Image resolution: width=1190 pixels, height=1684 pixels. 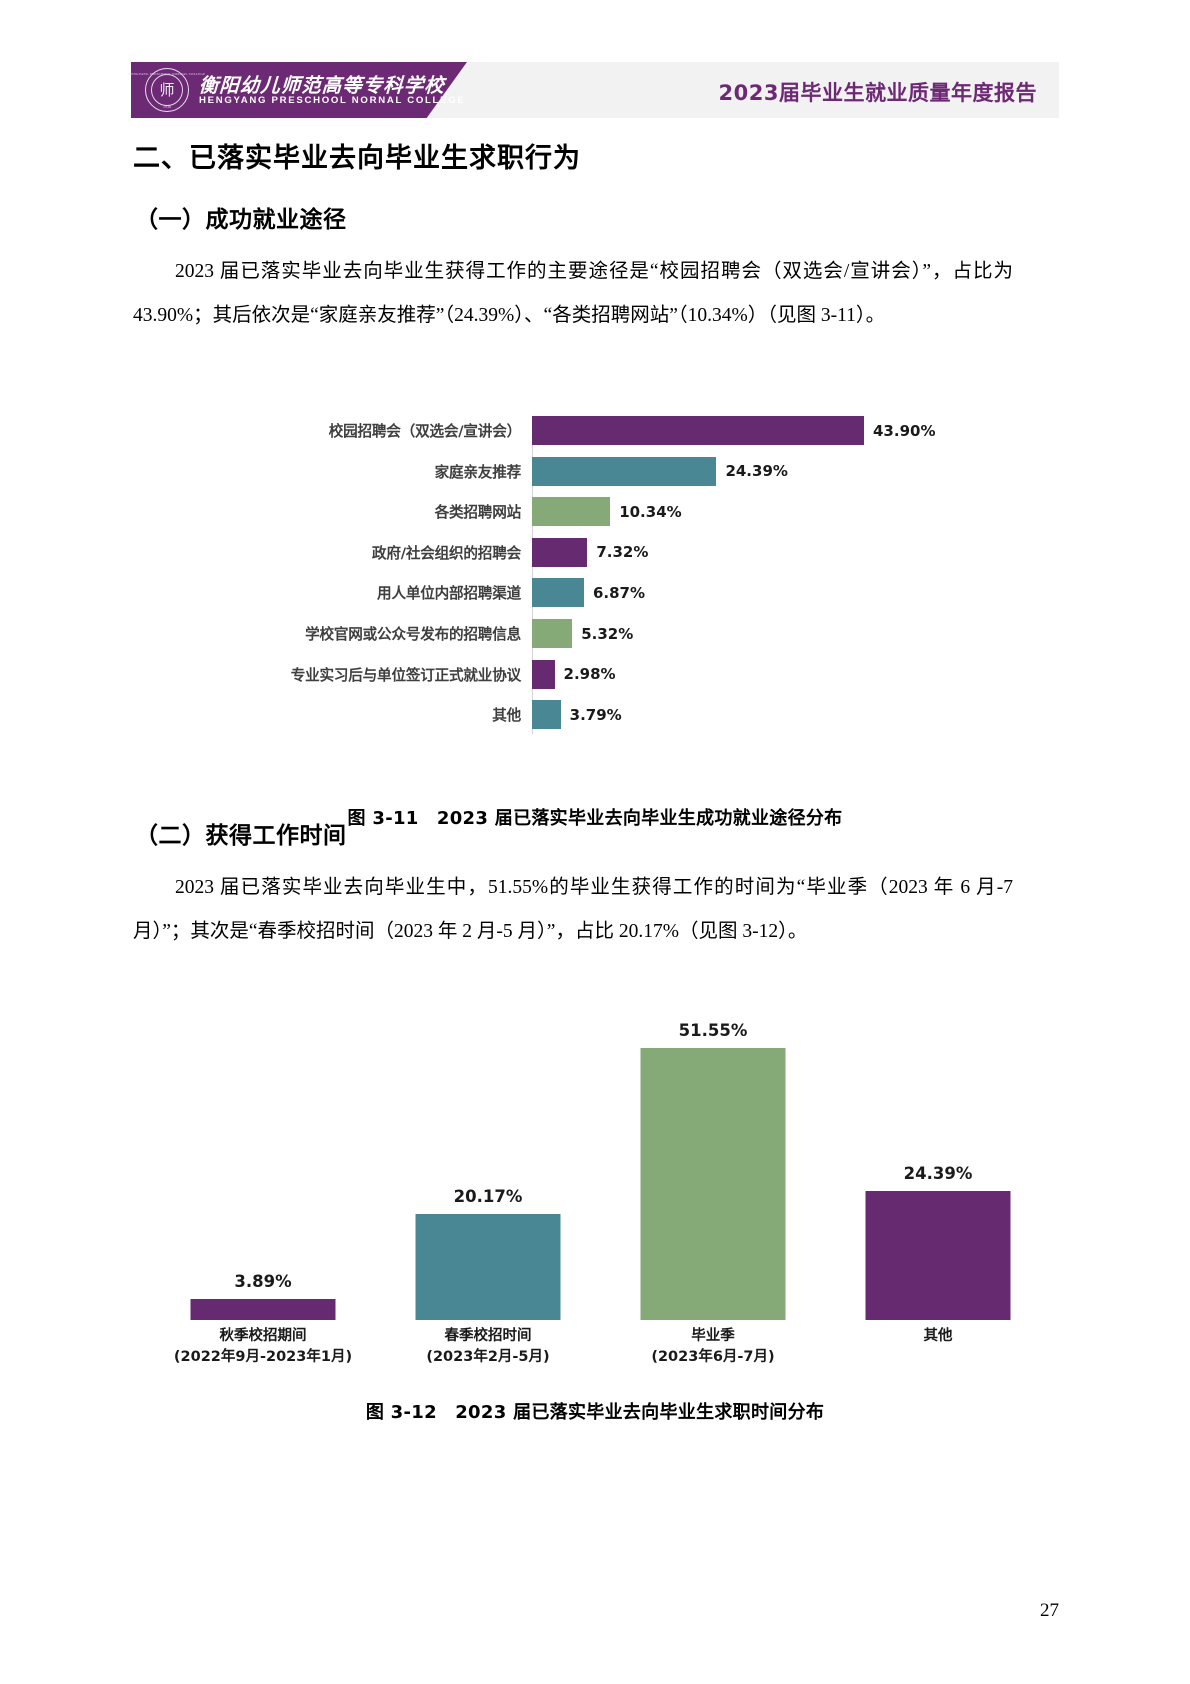 I want to click on chart1-bar-row: 家庭亲友推荐 24.39%, so click(x=600, y=471).